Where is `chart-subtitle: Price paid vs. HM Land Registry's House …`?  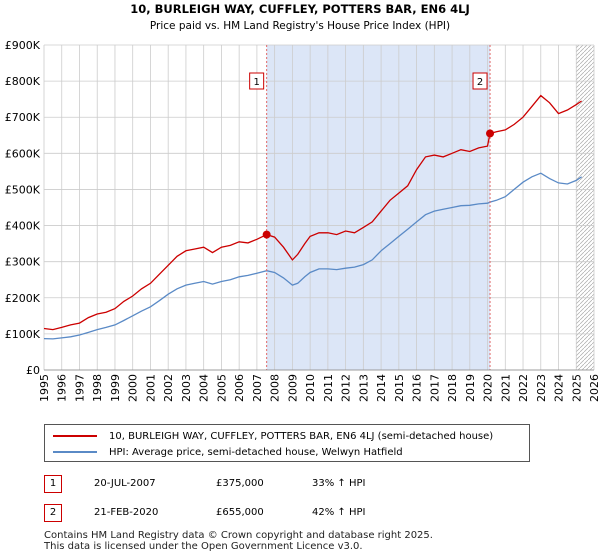
chart-subtitle: Price paid vs. HM Land Registry's House … is located at coordinates (300, 26).